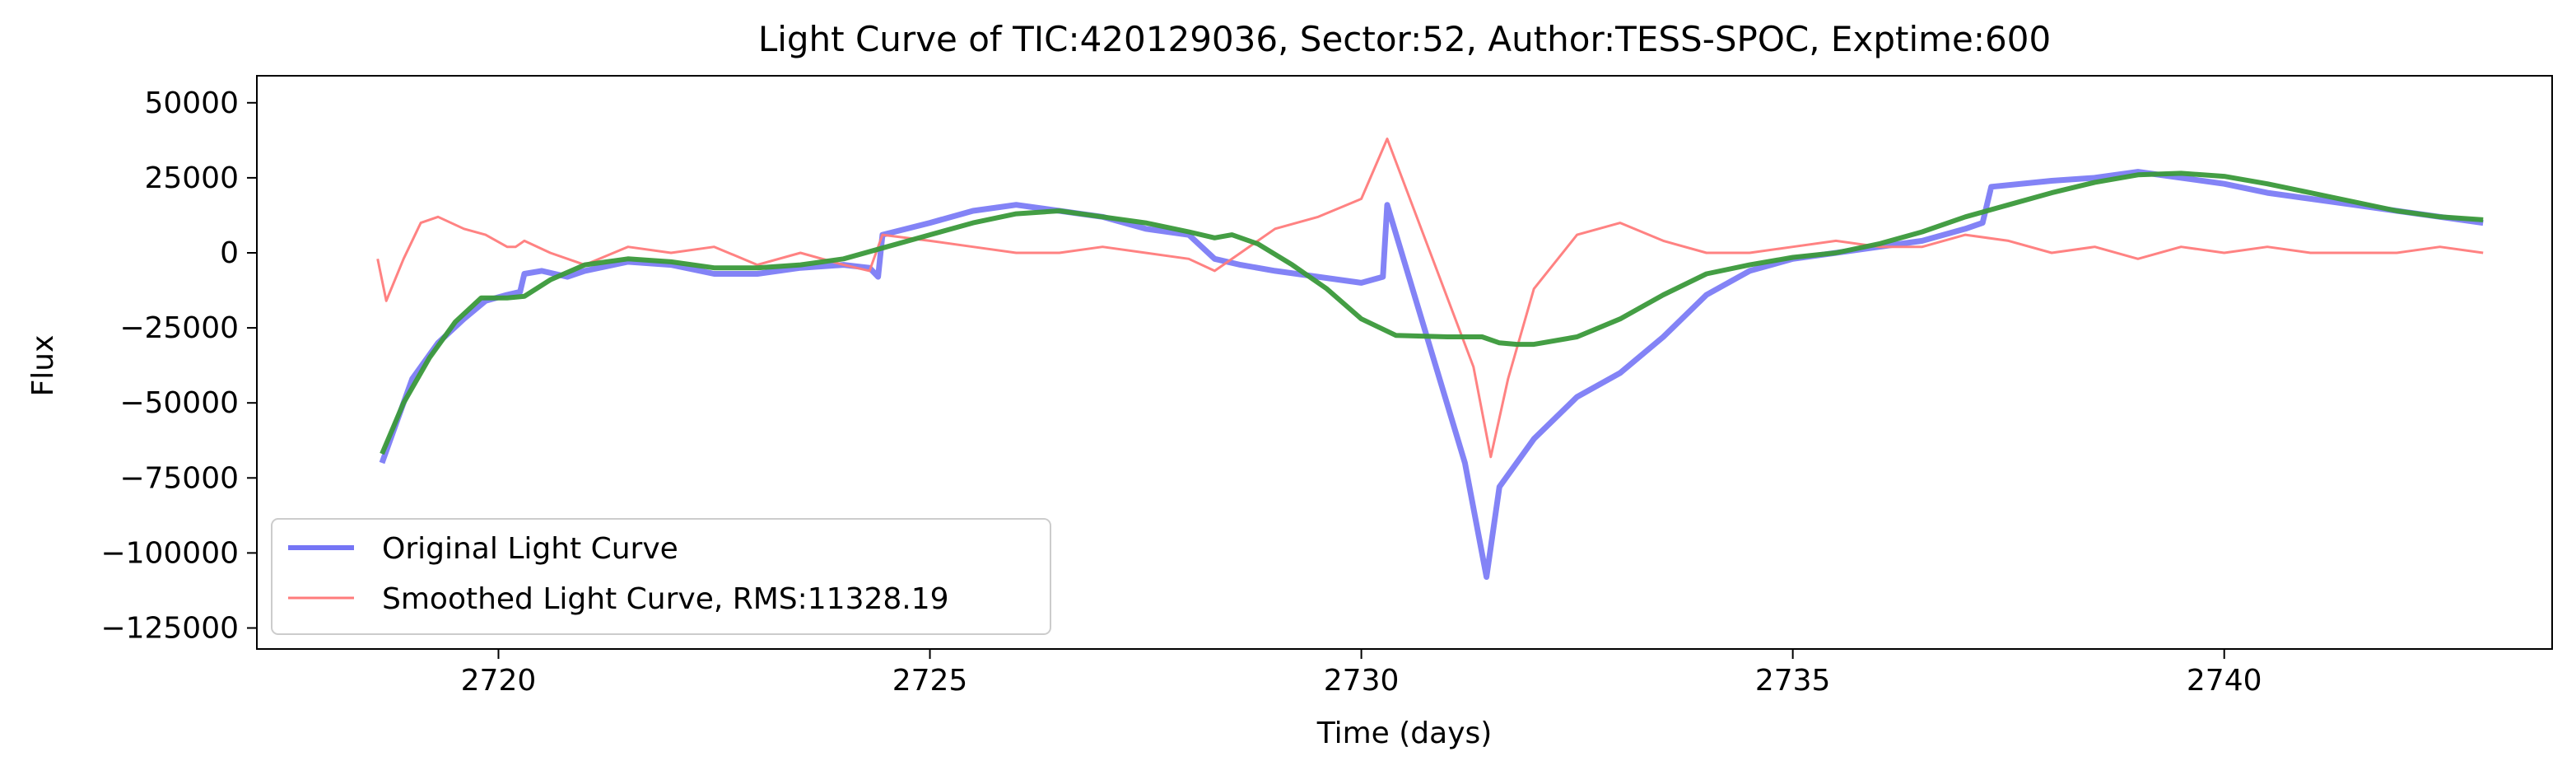  What do you see at coordinates (1362, 681) in the screenshot?
I see `x-tick-label: 2730` at bounding box center [1362, 681].